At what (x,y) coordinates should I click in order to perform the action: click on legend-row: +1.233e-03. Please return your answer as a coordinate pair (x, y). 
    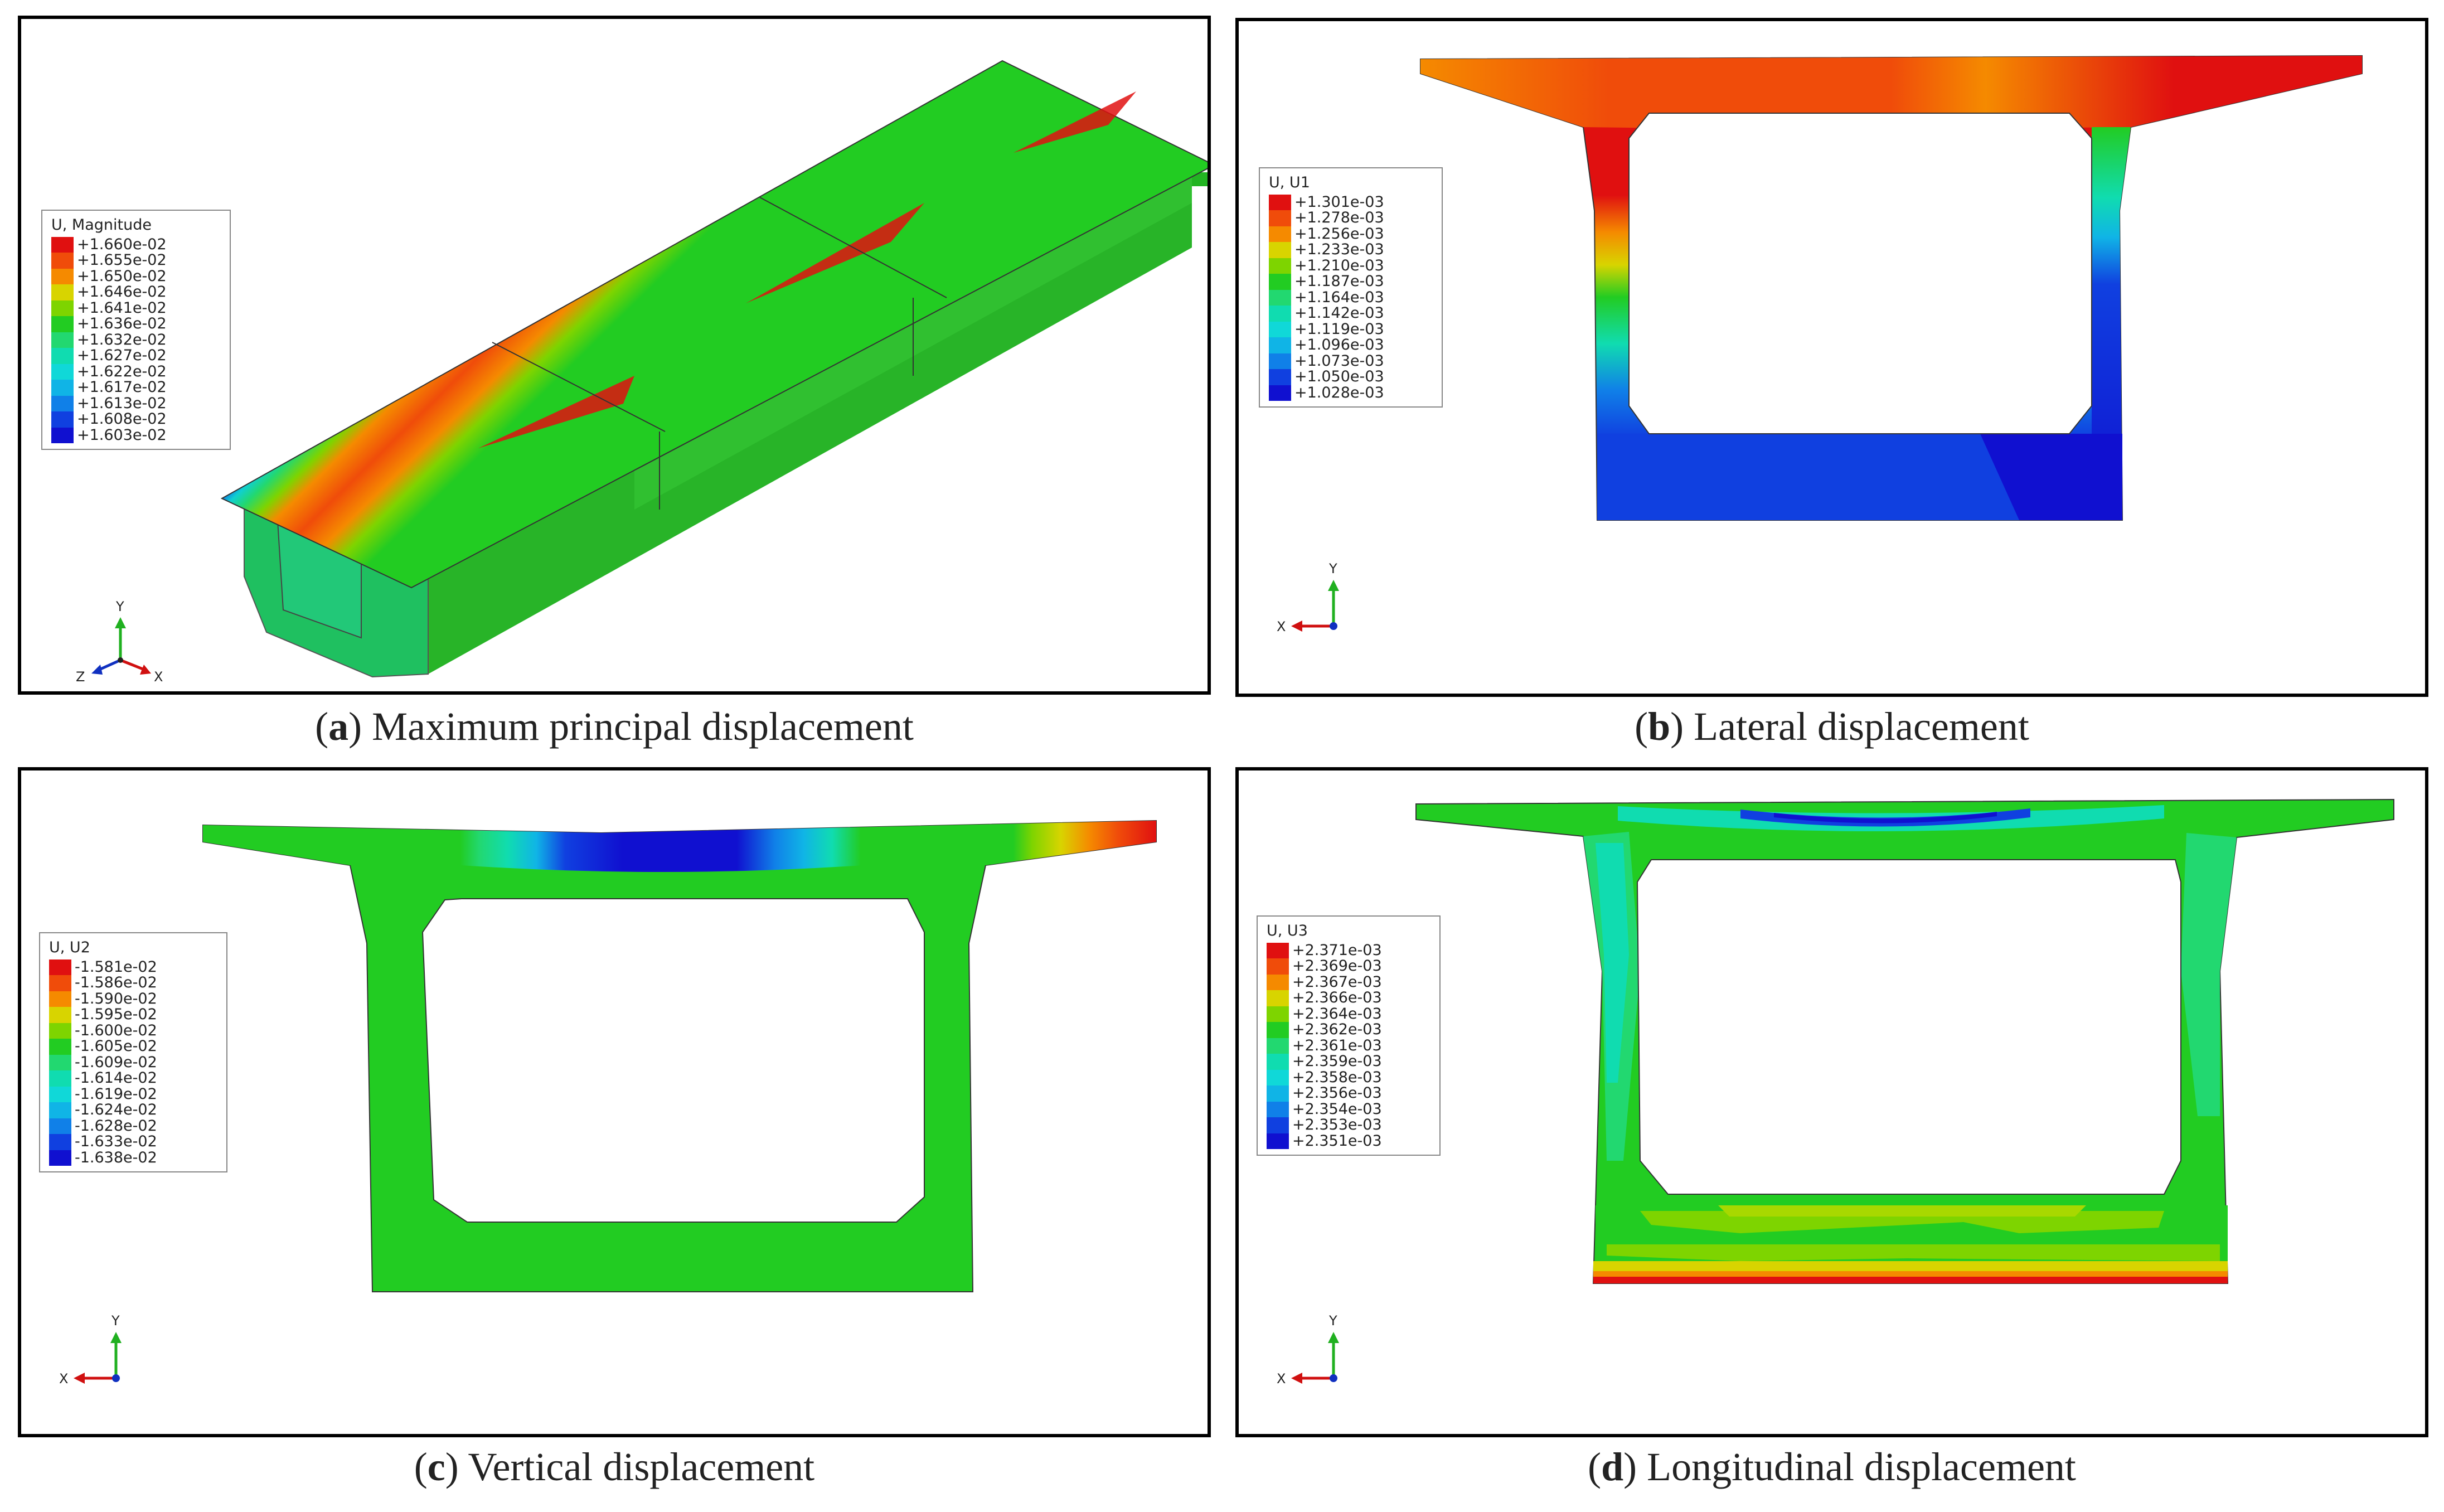
    Looking at the image, I should click on (1351, 249).